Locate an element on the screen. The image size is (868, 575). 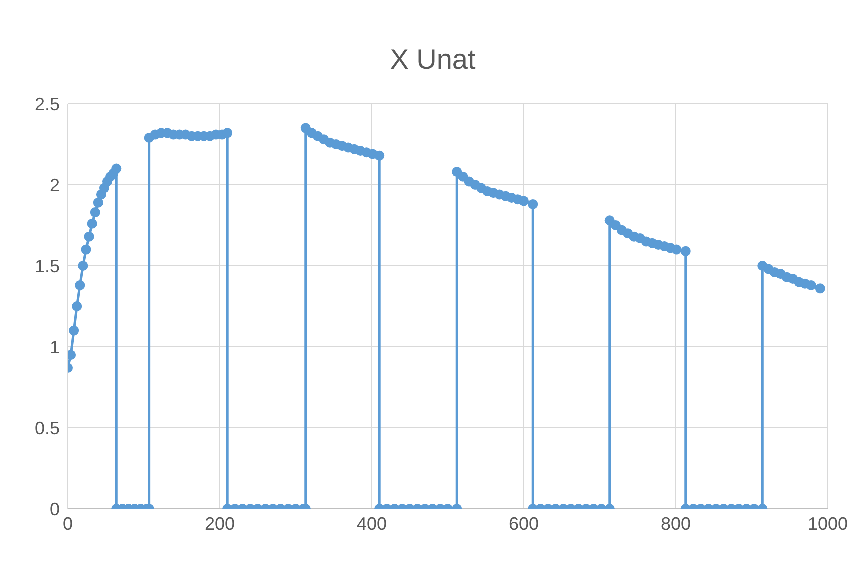
x-tick-label: 200 is located at coordinates (220, 524).